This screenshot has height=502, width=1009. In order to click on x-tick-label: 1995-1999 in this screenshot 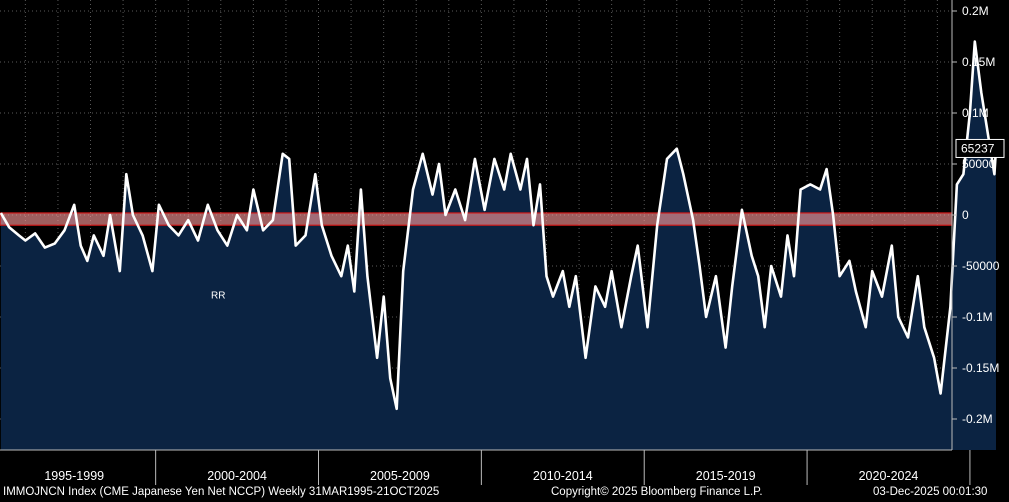, I will do `click(74, 476)`.